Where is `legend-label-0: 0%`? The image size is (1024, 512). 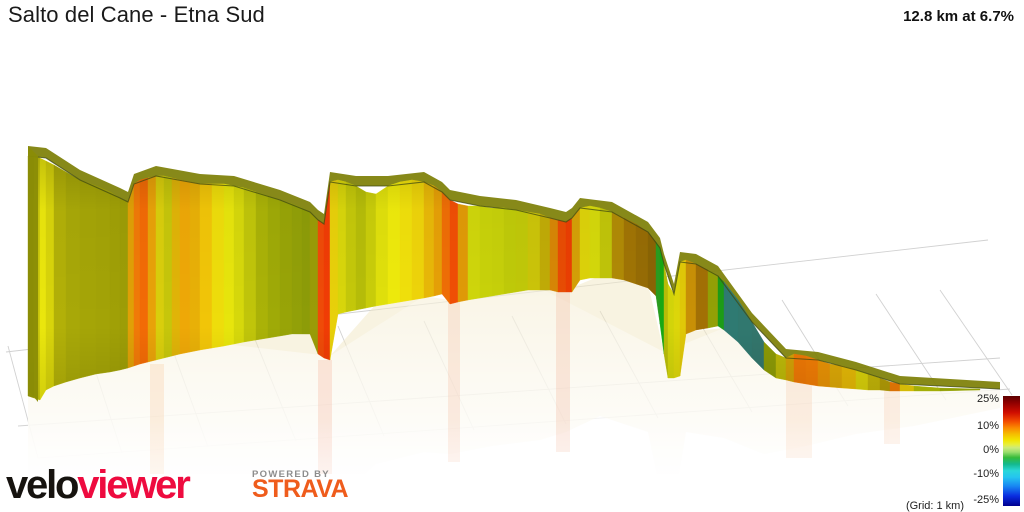 legend-label-0: 0% is located at coordinates (991, 450).